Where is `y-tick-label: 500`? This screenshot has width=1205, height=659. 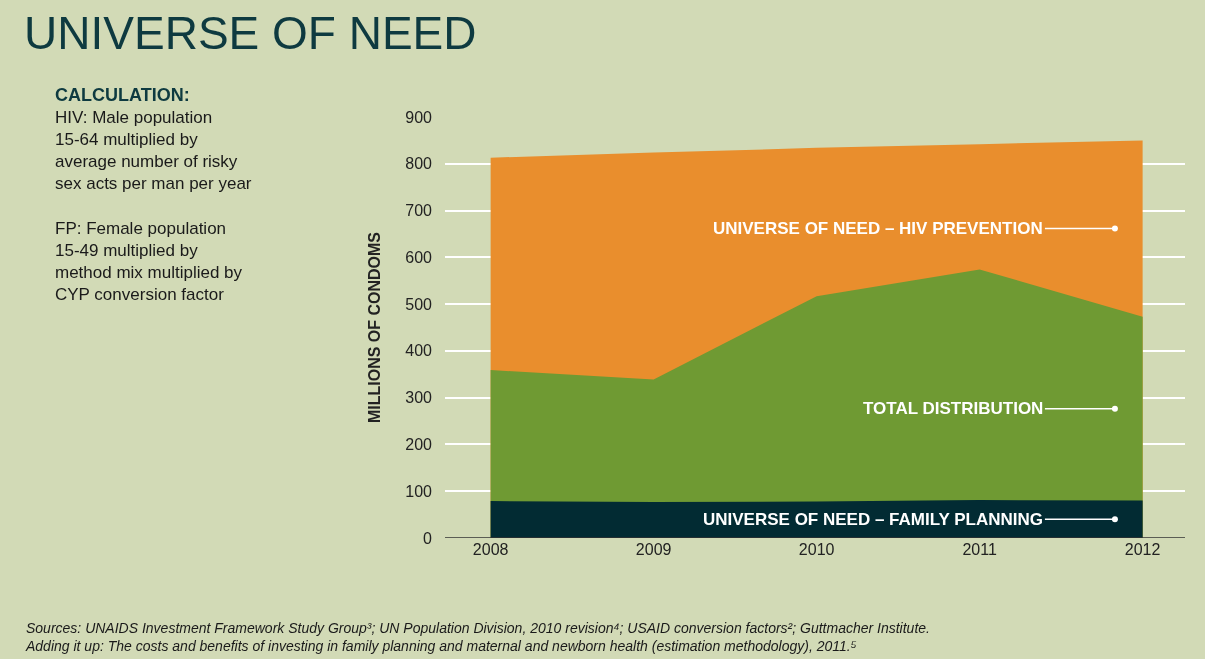 y-tick-label: 500 is located at coordinates (419, 304).